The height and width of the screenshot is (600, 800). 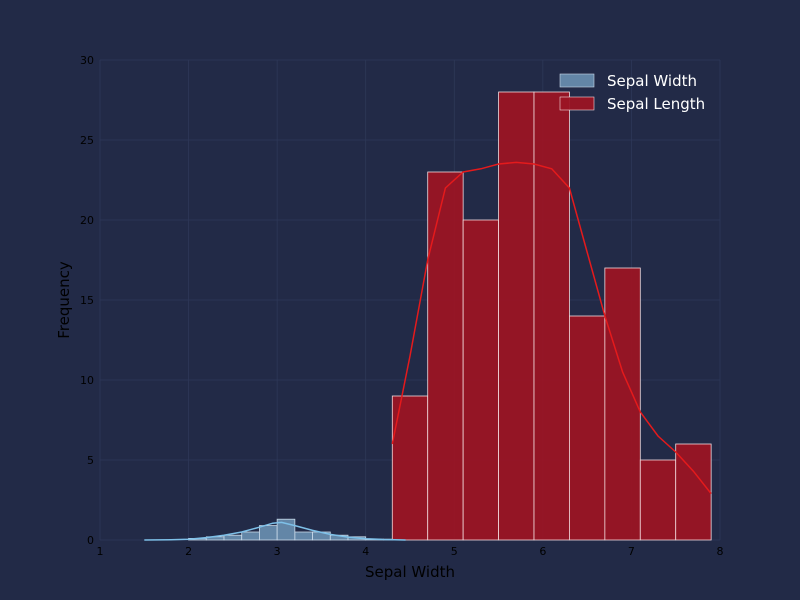 I want to click on x-axis-label: Sepal Width, so click(x=410, y=572).